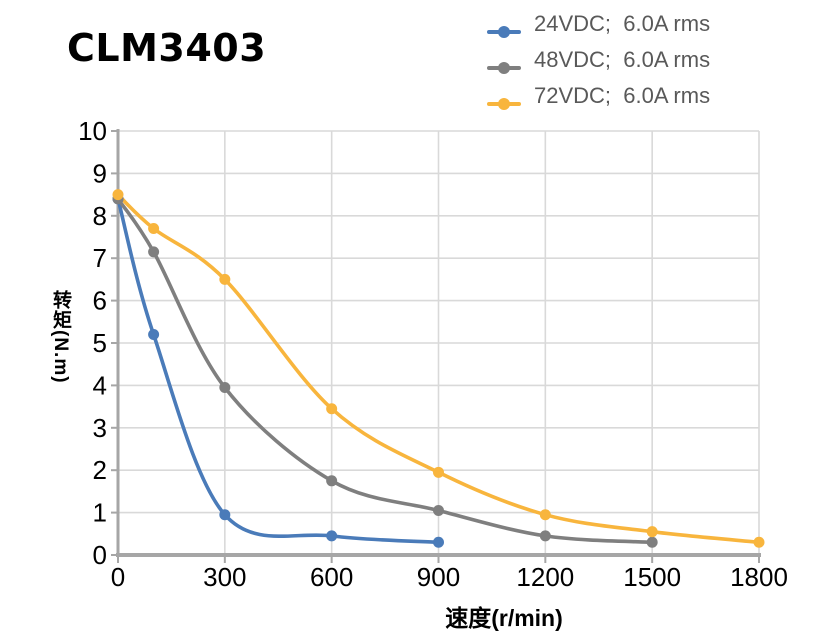 This screenshot has width=831, height=640. I want to click on legend-item-72vdc: 72VDC; 6.0A rms, so click(598, 96).